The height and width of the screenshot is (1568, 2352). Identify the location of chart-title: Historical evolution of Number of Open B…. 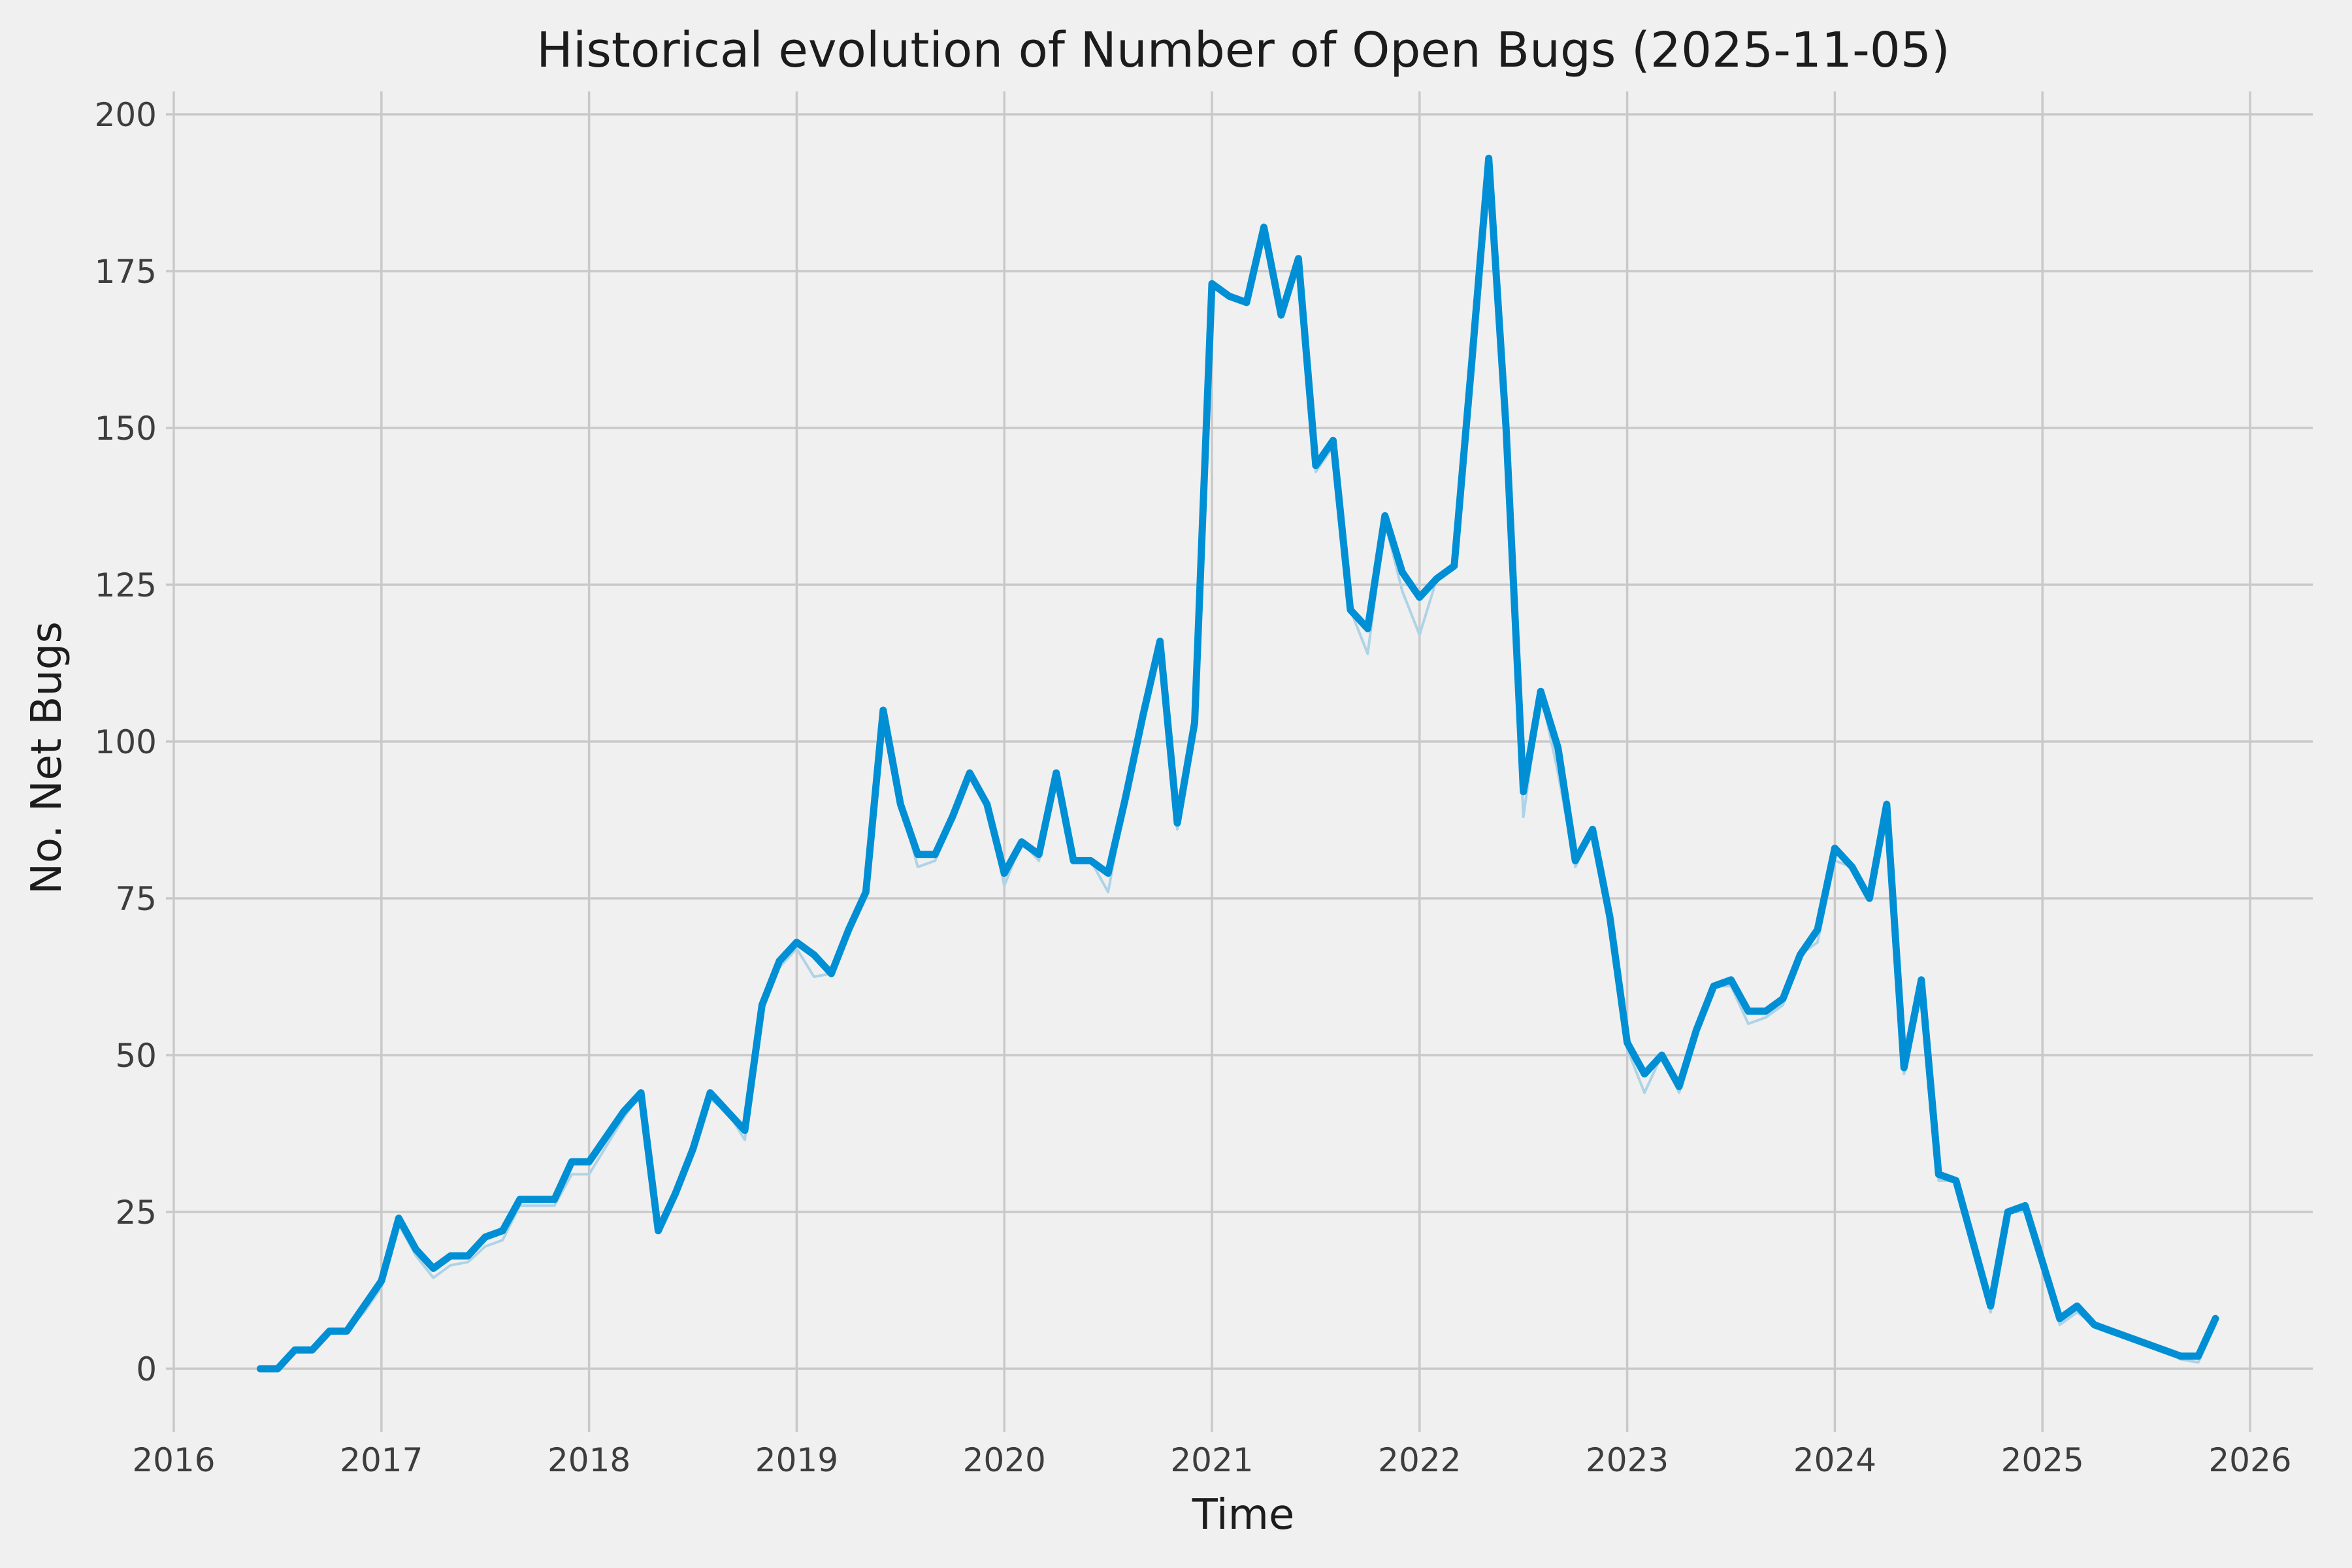
(1243, 50).